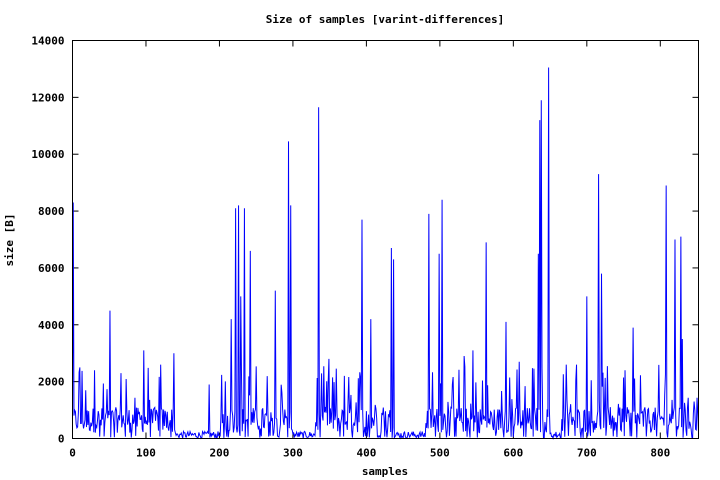  I want to click on y-tick-label: 14000, so click(47, 41).